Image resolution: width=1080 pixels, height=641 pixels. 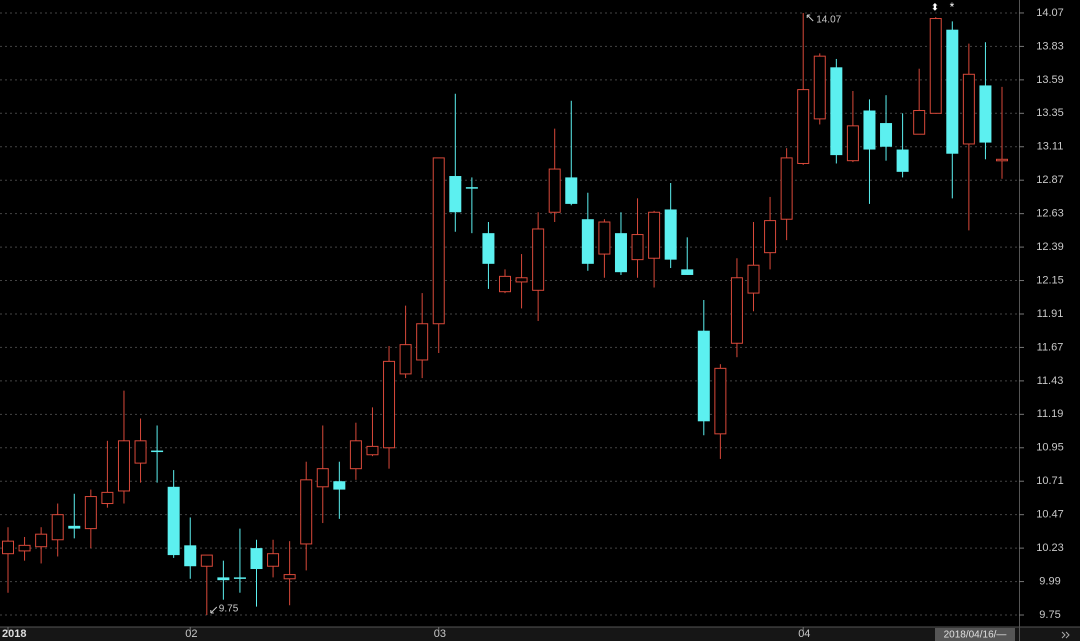 What do you see at coordinates (229, 609) in the screenshot?
I see `low-label: 9.75` at bounding box center [229, 609].